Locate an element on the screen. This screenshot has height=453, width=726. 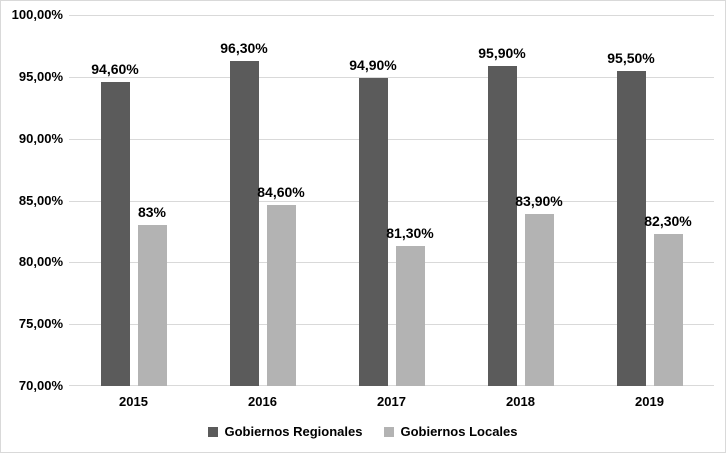
x-tick-label: 2016 is located at coordinates (262, 401).